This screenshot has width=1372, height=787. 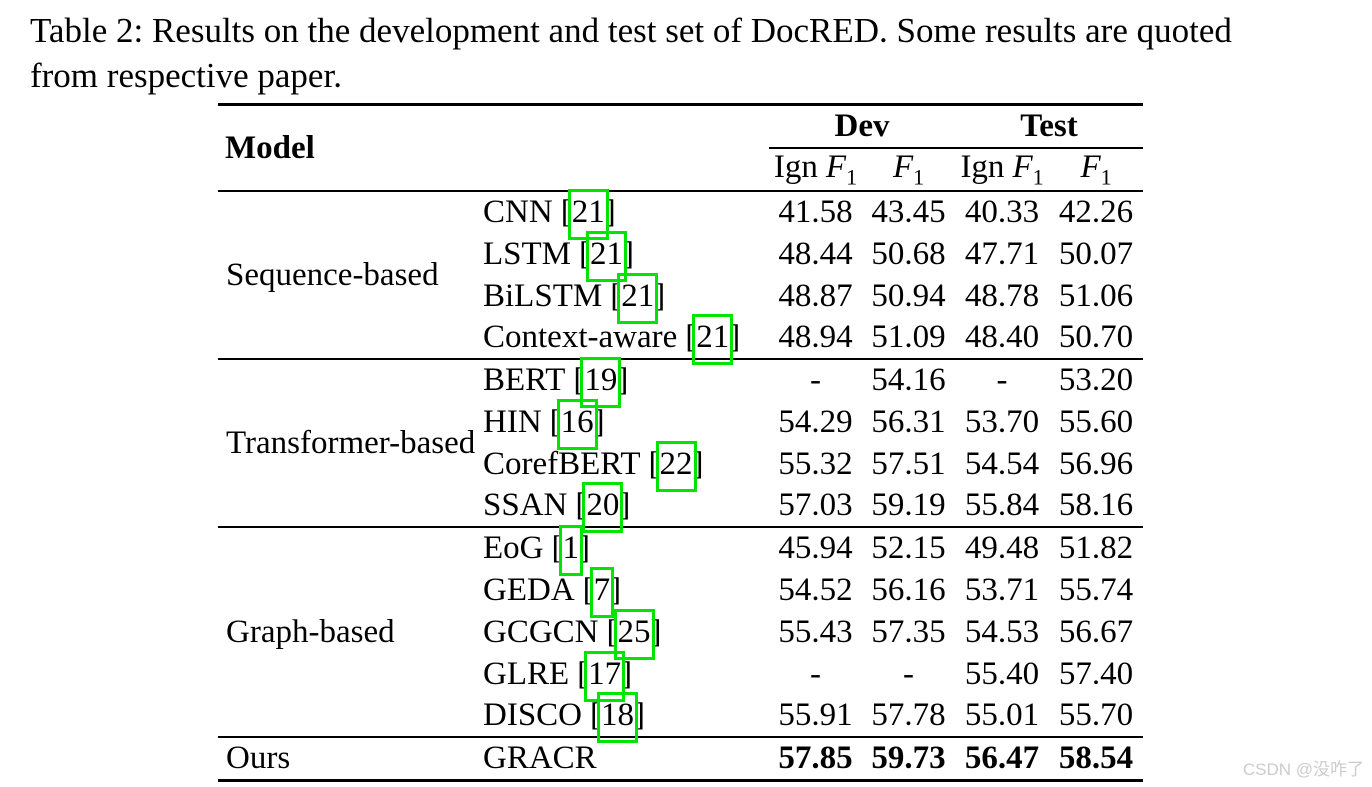 I want to click on col-header-test-f1: F1, so click(x=1096, y=170).